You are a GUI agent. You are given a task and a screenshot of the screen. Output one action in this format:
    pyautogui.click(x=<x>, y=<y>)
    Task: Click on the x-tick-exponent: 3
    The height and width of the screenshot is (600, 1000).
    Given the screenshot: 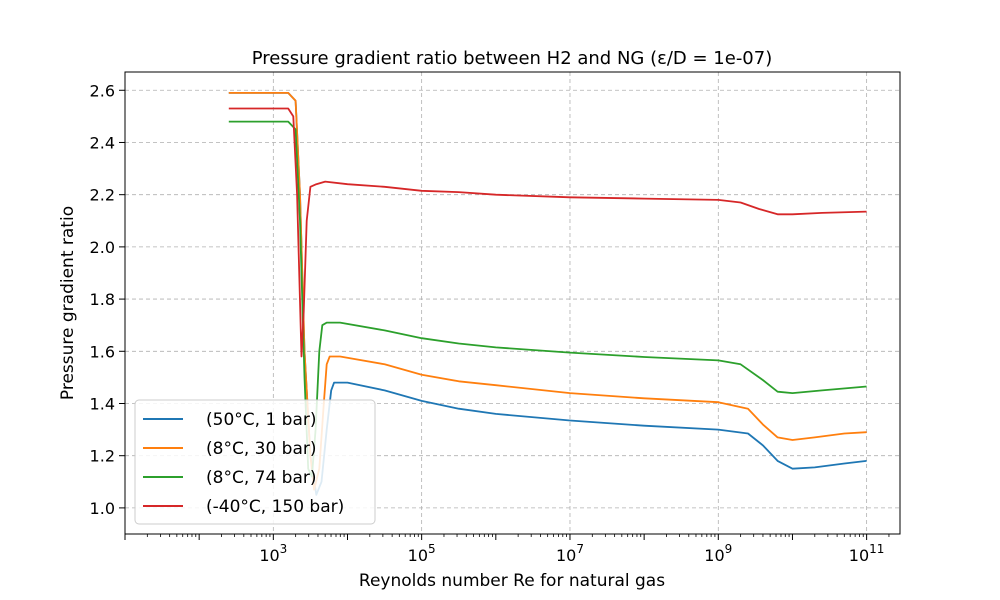 What is the action you would take?
    pyautogui.click(x=284, y=549)
    